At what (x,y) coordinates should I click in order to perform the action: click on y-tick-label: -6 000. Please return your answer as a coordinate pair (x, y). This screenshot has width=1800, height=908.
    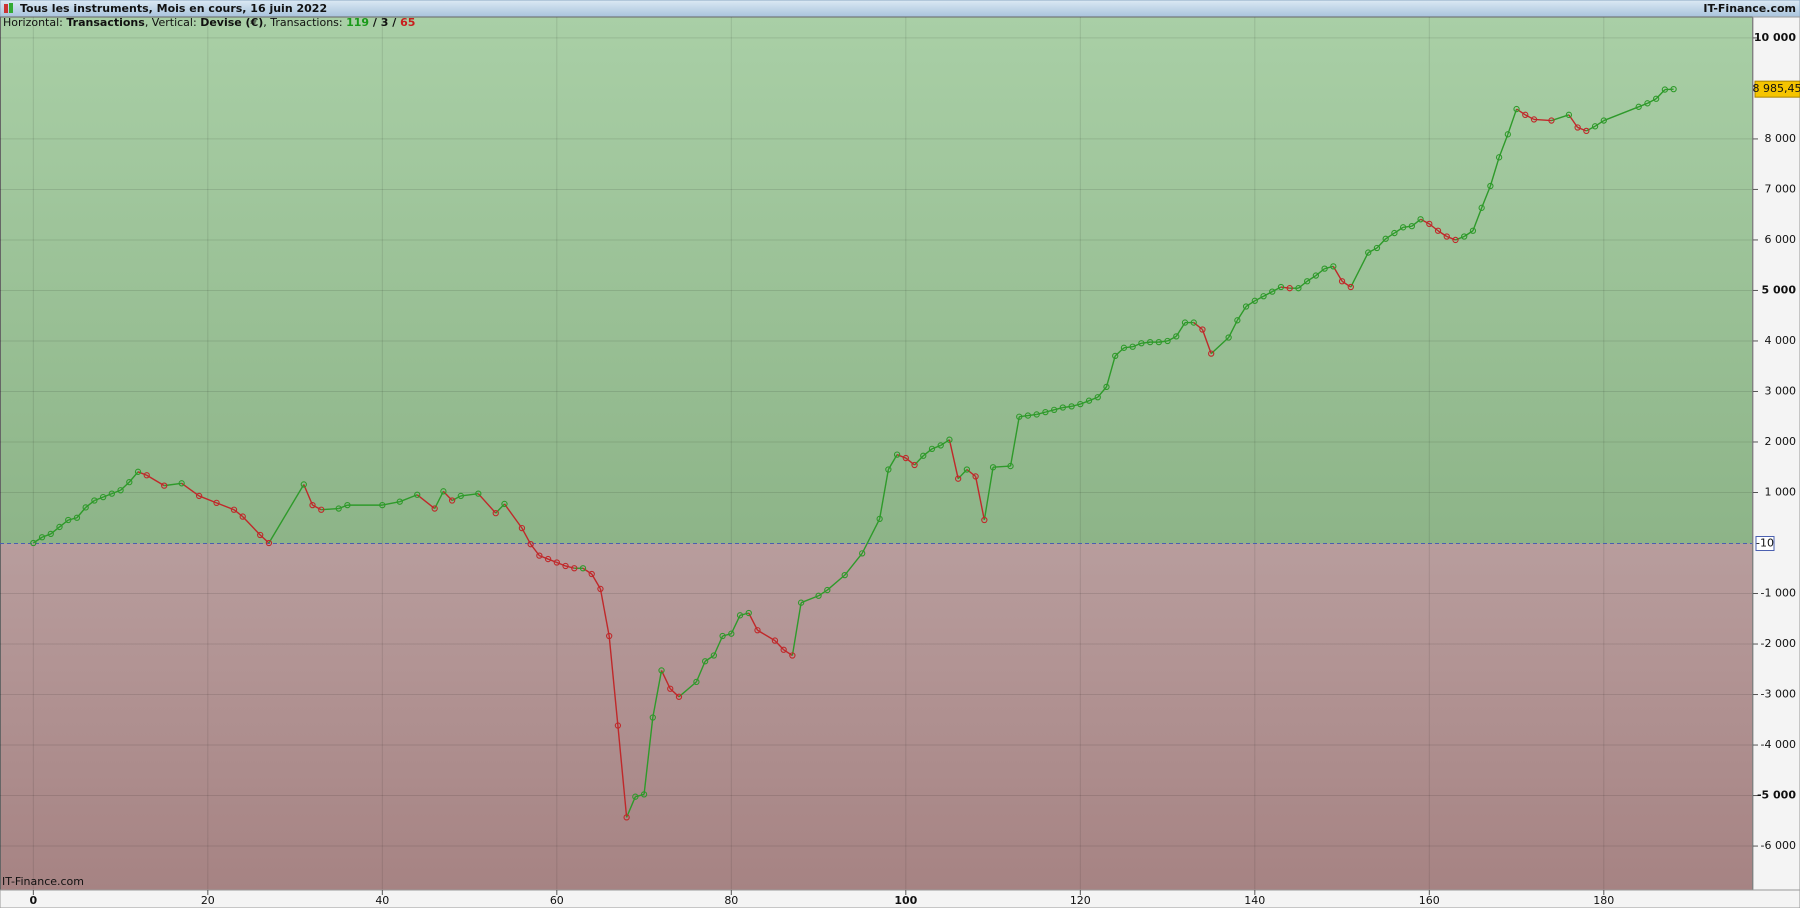
    Looking at the image, I should click on (1778, 845).